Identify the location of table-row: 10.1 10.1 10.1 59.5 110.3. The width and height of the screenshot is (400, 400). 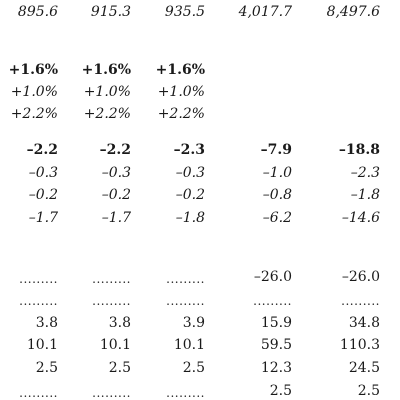
(200, 345).